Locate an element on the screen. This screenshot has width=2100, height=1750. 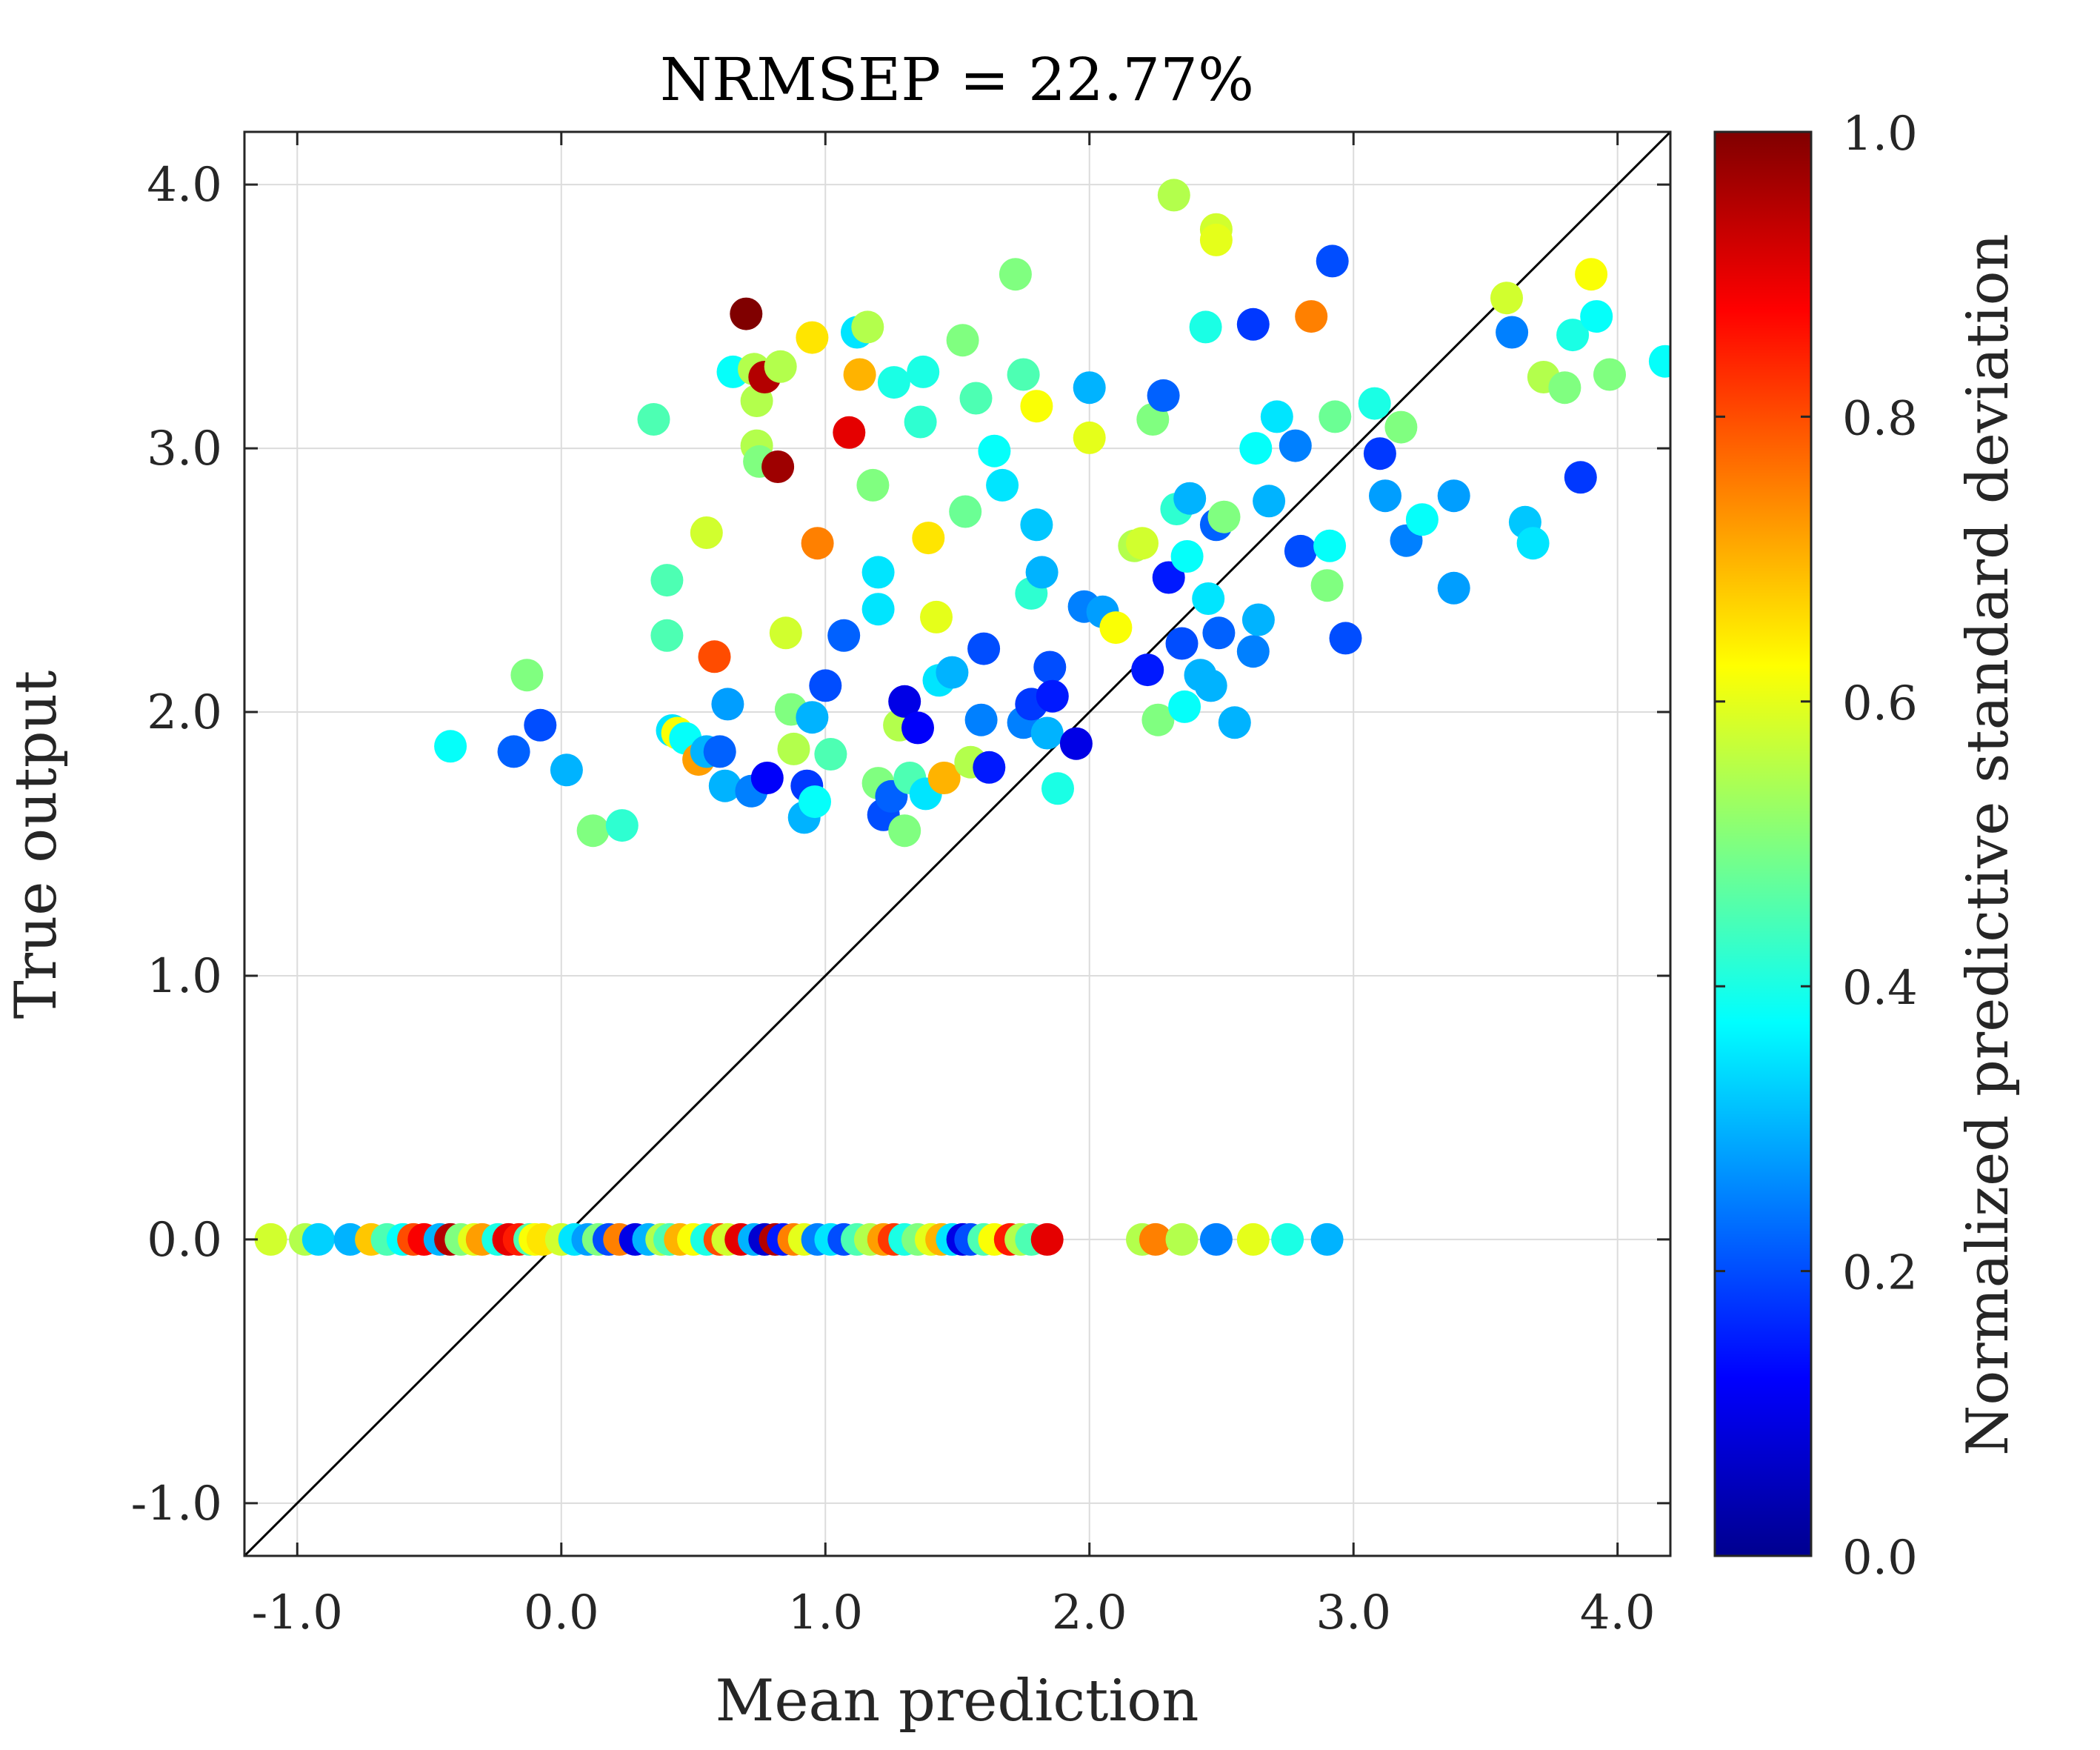
colorbar-tick-label: 0.6 is located at coordinates (1880, 703).